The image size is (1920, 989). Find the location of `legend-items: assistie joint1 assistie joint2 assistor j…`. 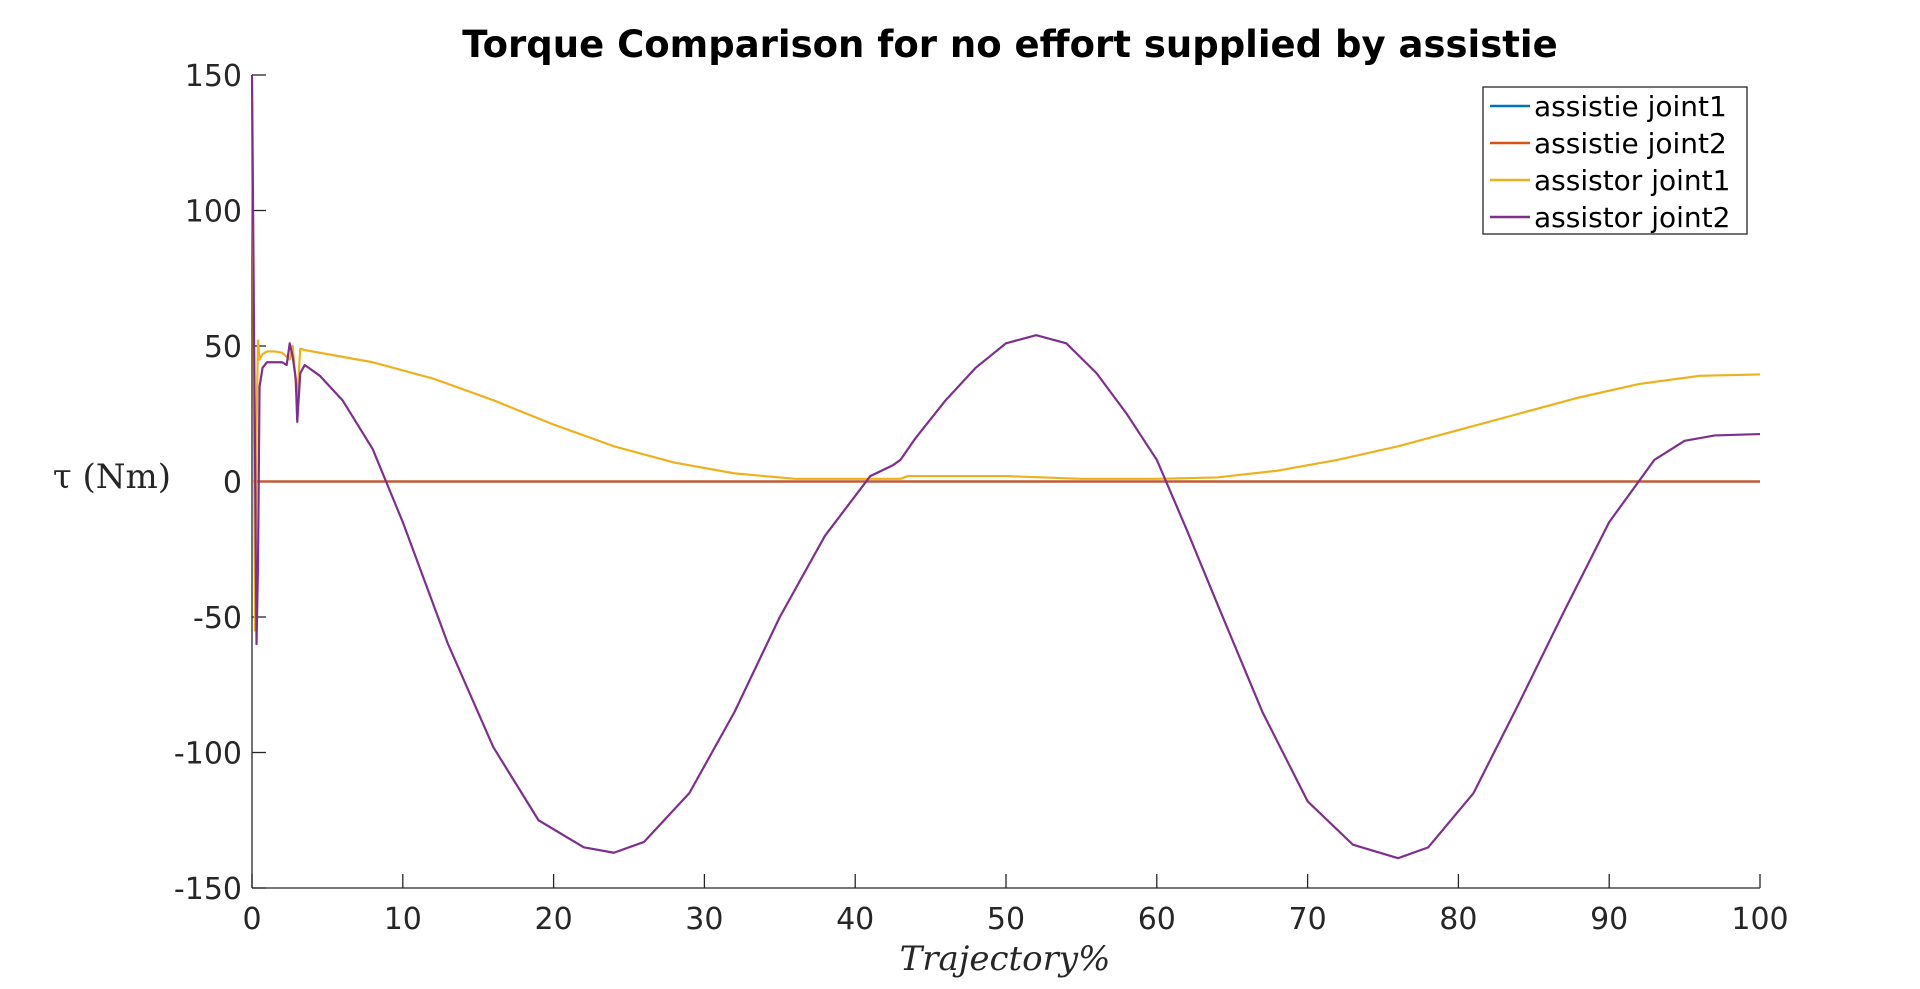

legend-items: assistie joint1 assistie joint2 assistor j… is located at coordinates (1610, 162).